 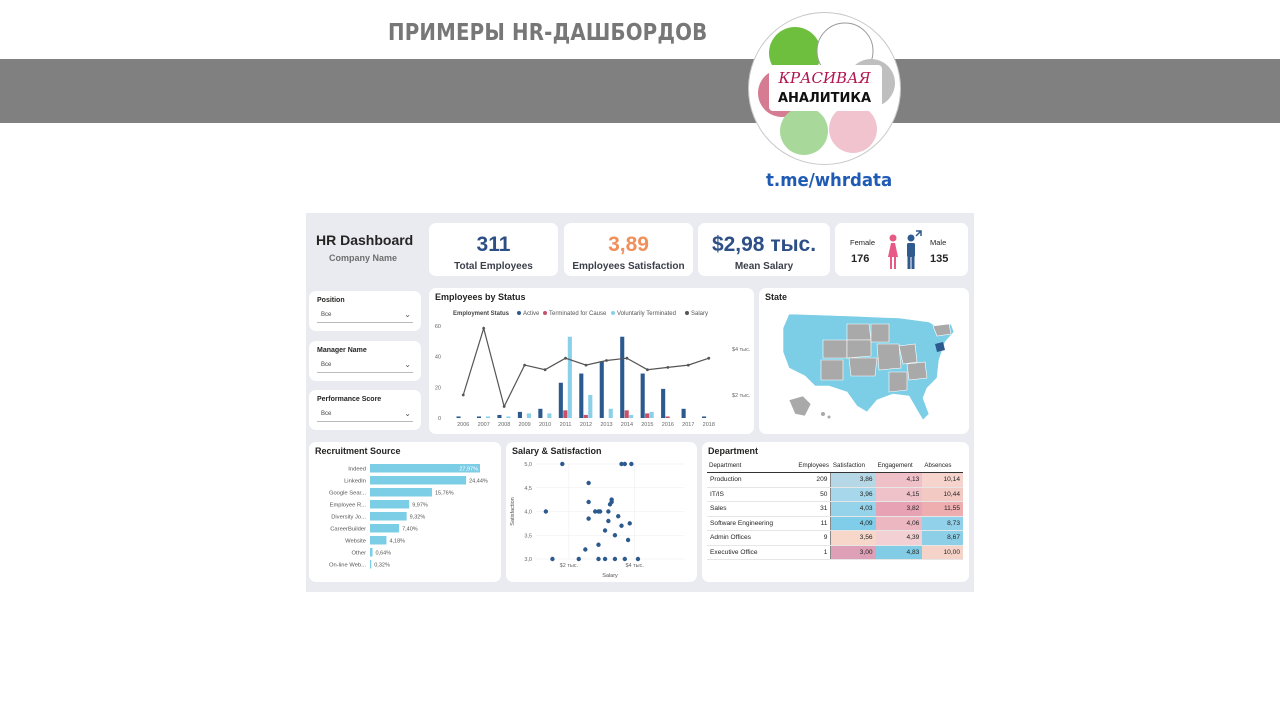 I want to click on table-row: Sales 31 4,03 3,82 11,55, so click(x=835, y=509).